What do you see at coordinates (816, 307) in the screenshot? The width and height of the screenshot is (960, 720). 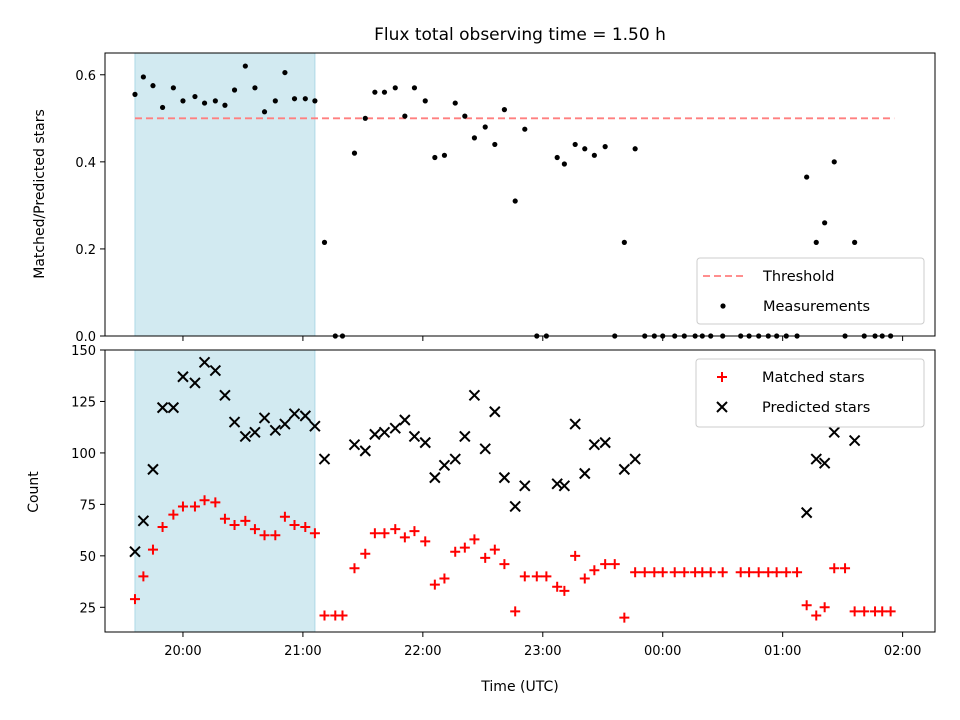 I see `legend-label: Measurements` at bounding box center [816, 307].